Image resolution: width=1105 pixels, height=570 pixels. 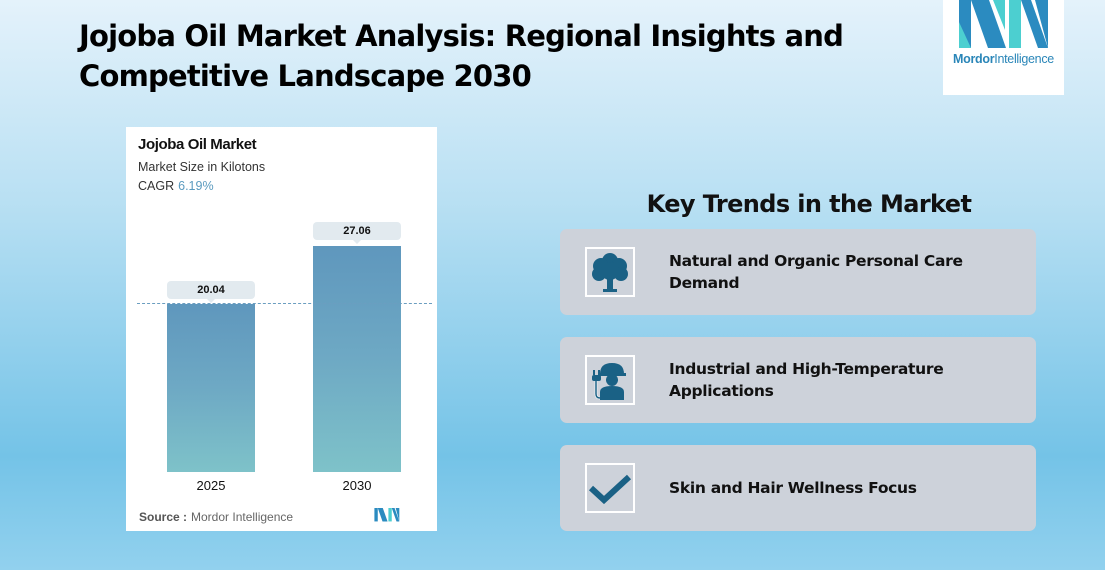 What do you see at coordinates (211, 485) in the screenshot?
I see `x-label-2025: 2025` at bounding box center [211, 485].